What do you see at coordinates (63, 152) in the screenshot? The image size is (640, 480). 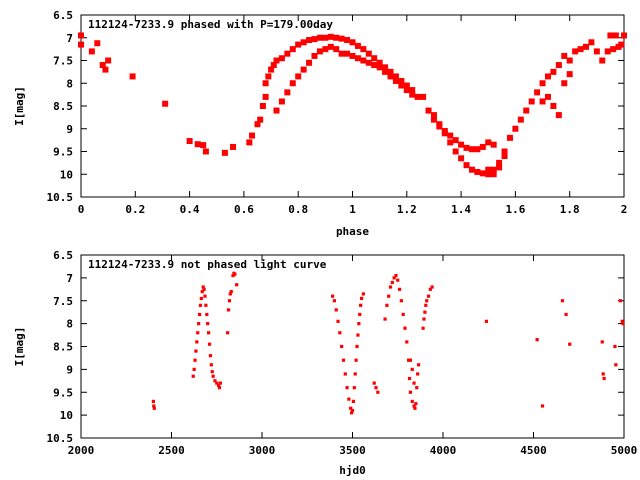 I see `y-tick-label: 9.5` at bounding box center [63, 152].